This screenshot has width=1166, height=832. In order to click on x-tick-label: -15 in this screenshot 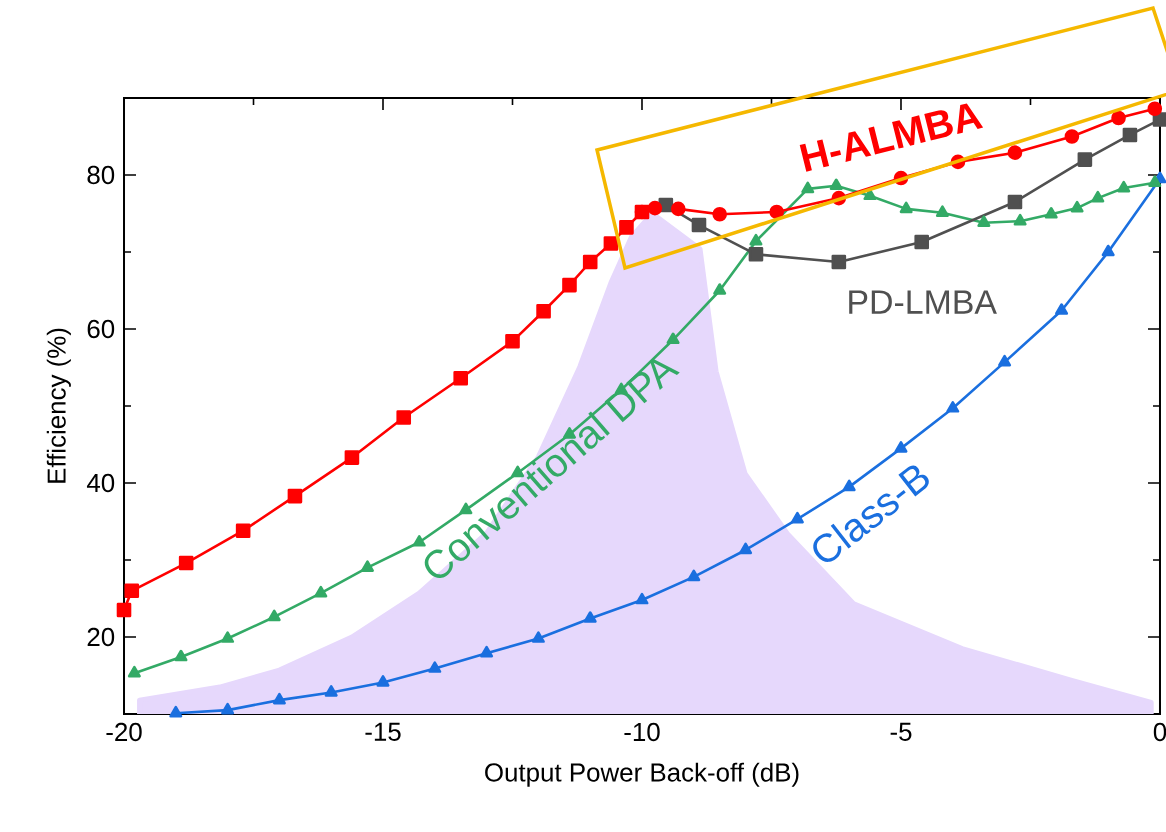, I will do `click(383, 731)`.